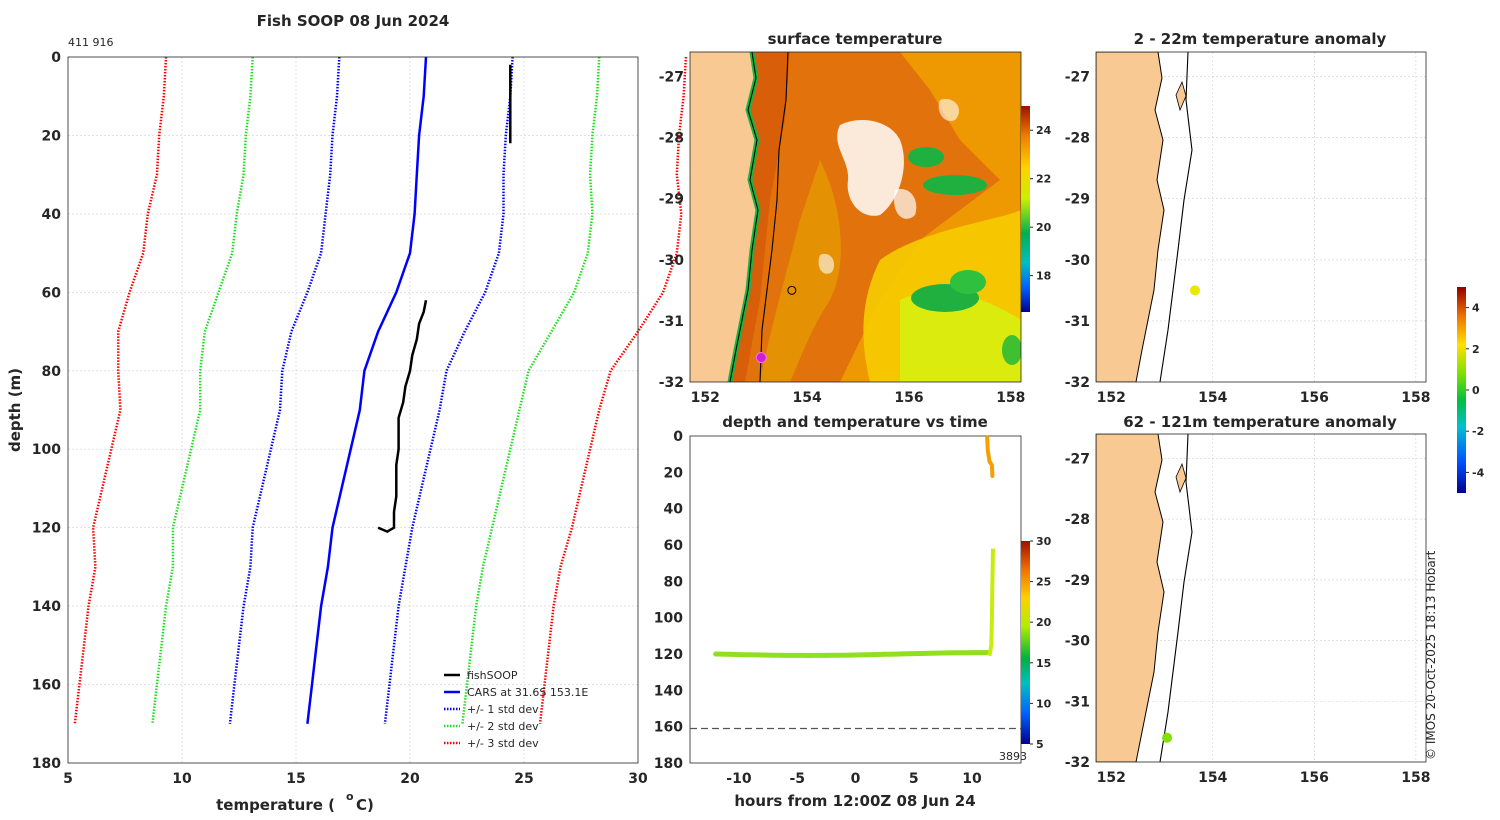 This screenshot has width=1500, height=820. I want to click on sst-xtick: 156, so click(908, 398).